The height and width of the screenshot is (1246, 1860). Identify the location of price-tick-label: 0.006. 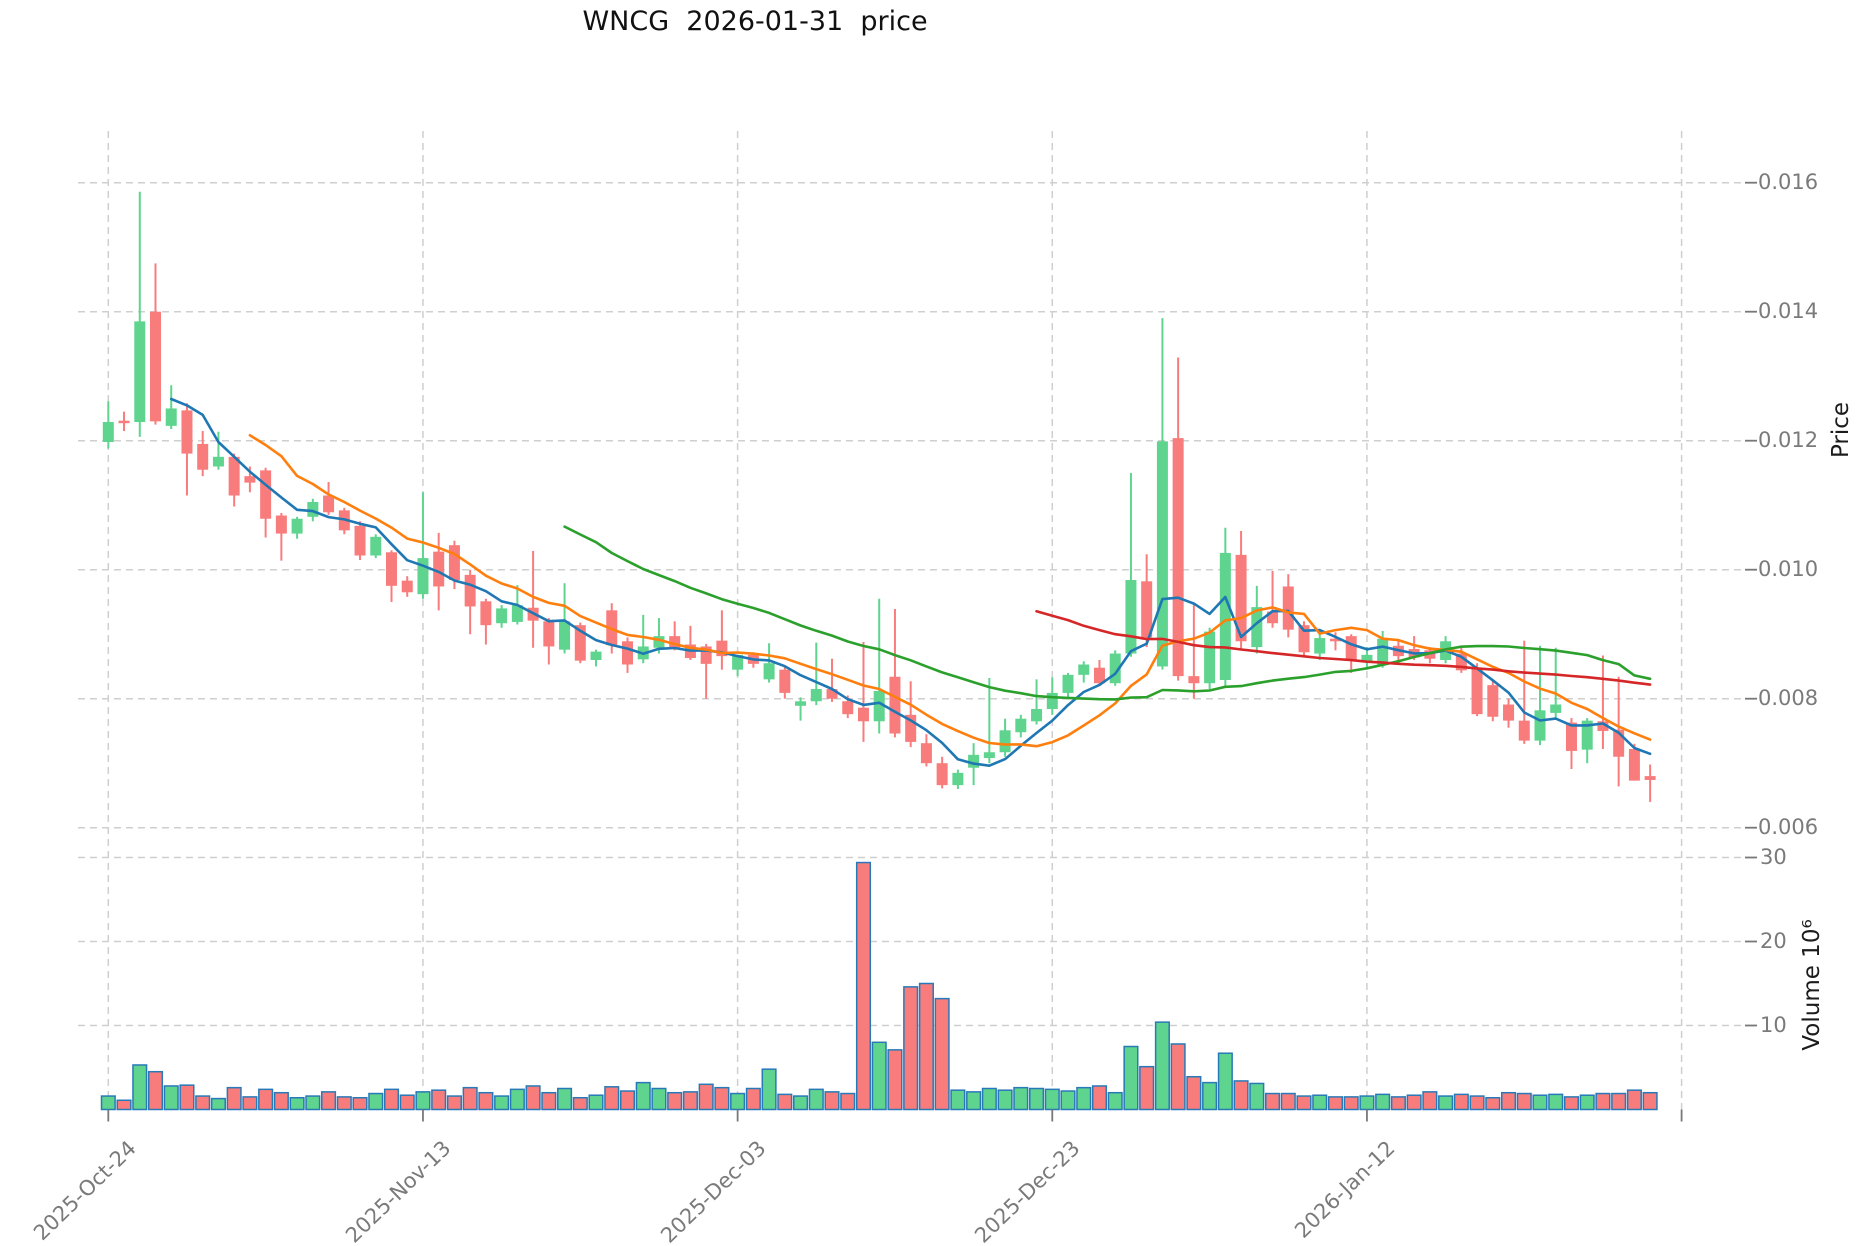
(1788, 826).